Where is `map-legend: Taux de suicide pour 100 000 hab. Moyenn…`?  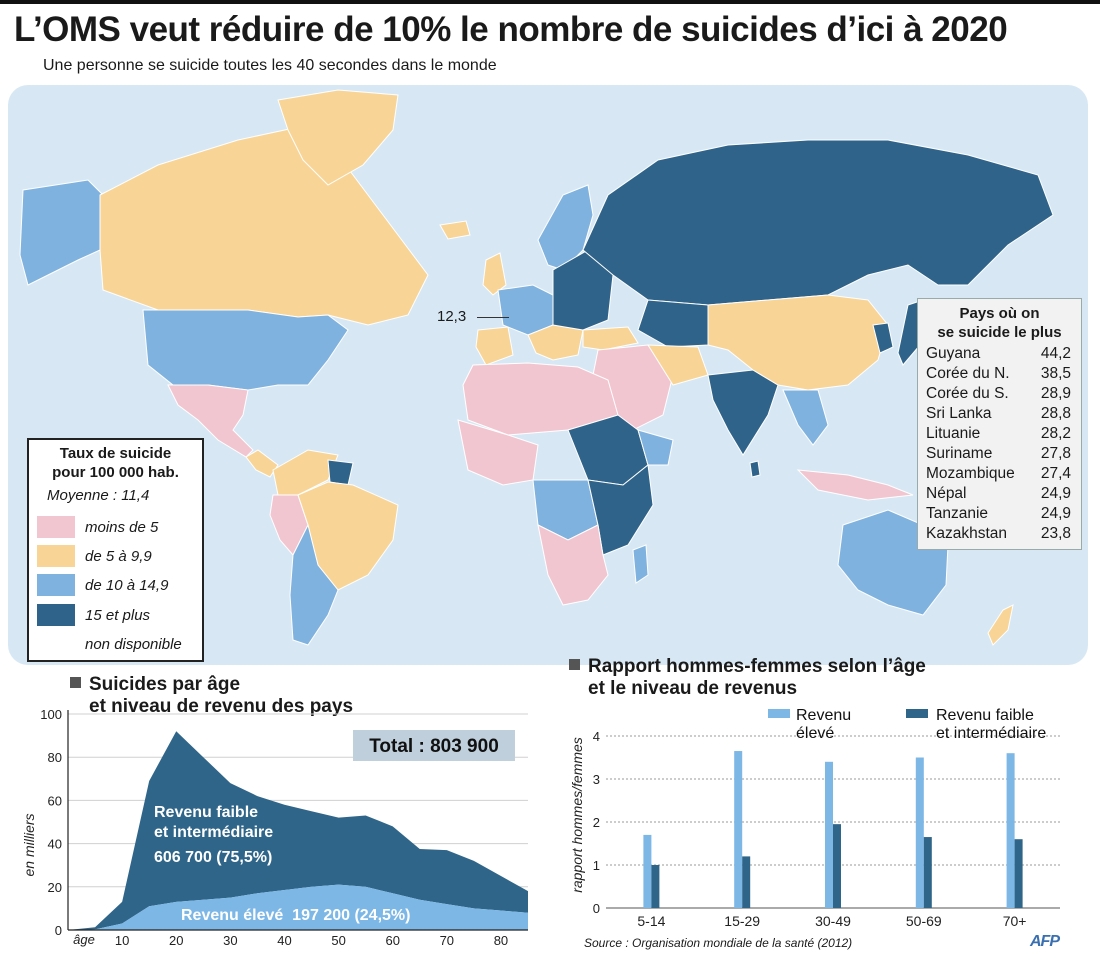
map-legend: Taux de suicide pour 100 000 hab. Moyenn… is located at coordinates (115, 550).